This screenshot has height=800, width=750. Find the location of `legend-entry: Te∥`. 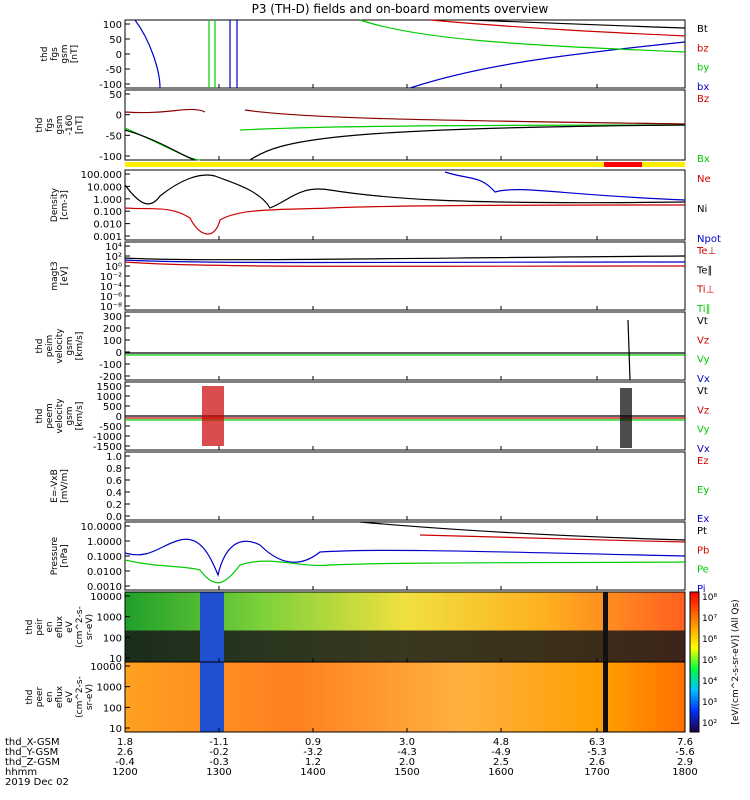

legend-entry: Te∥ is located at coordinates (704, 270).